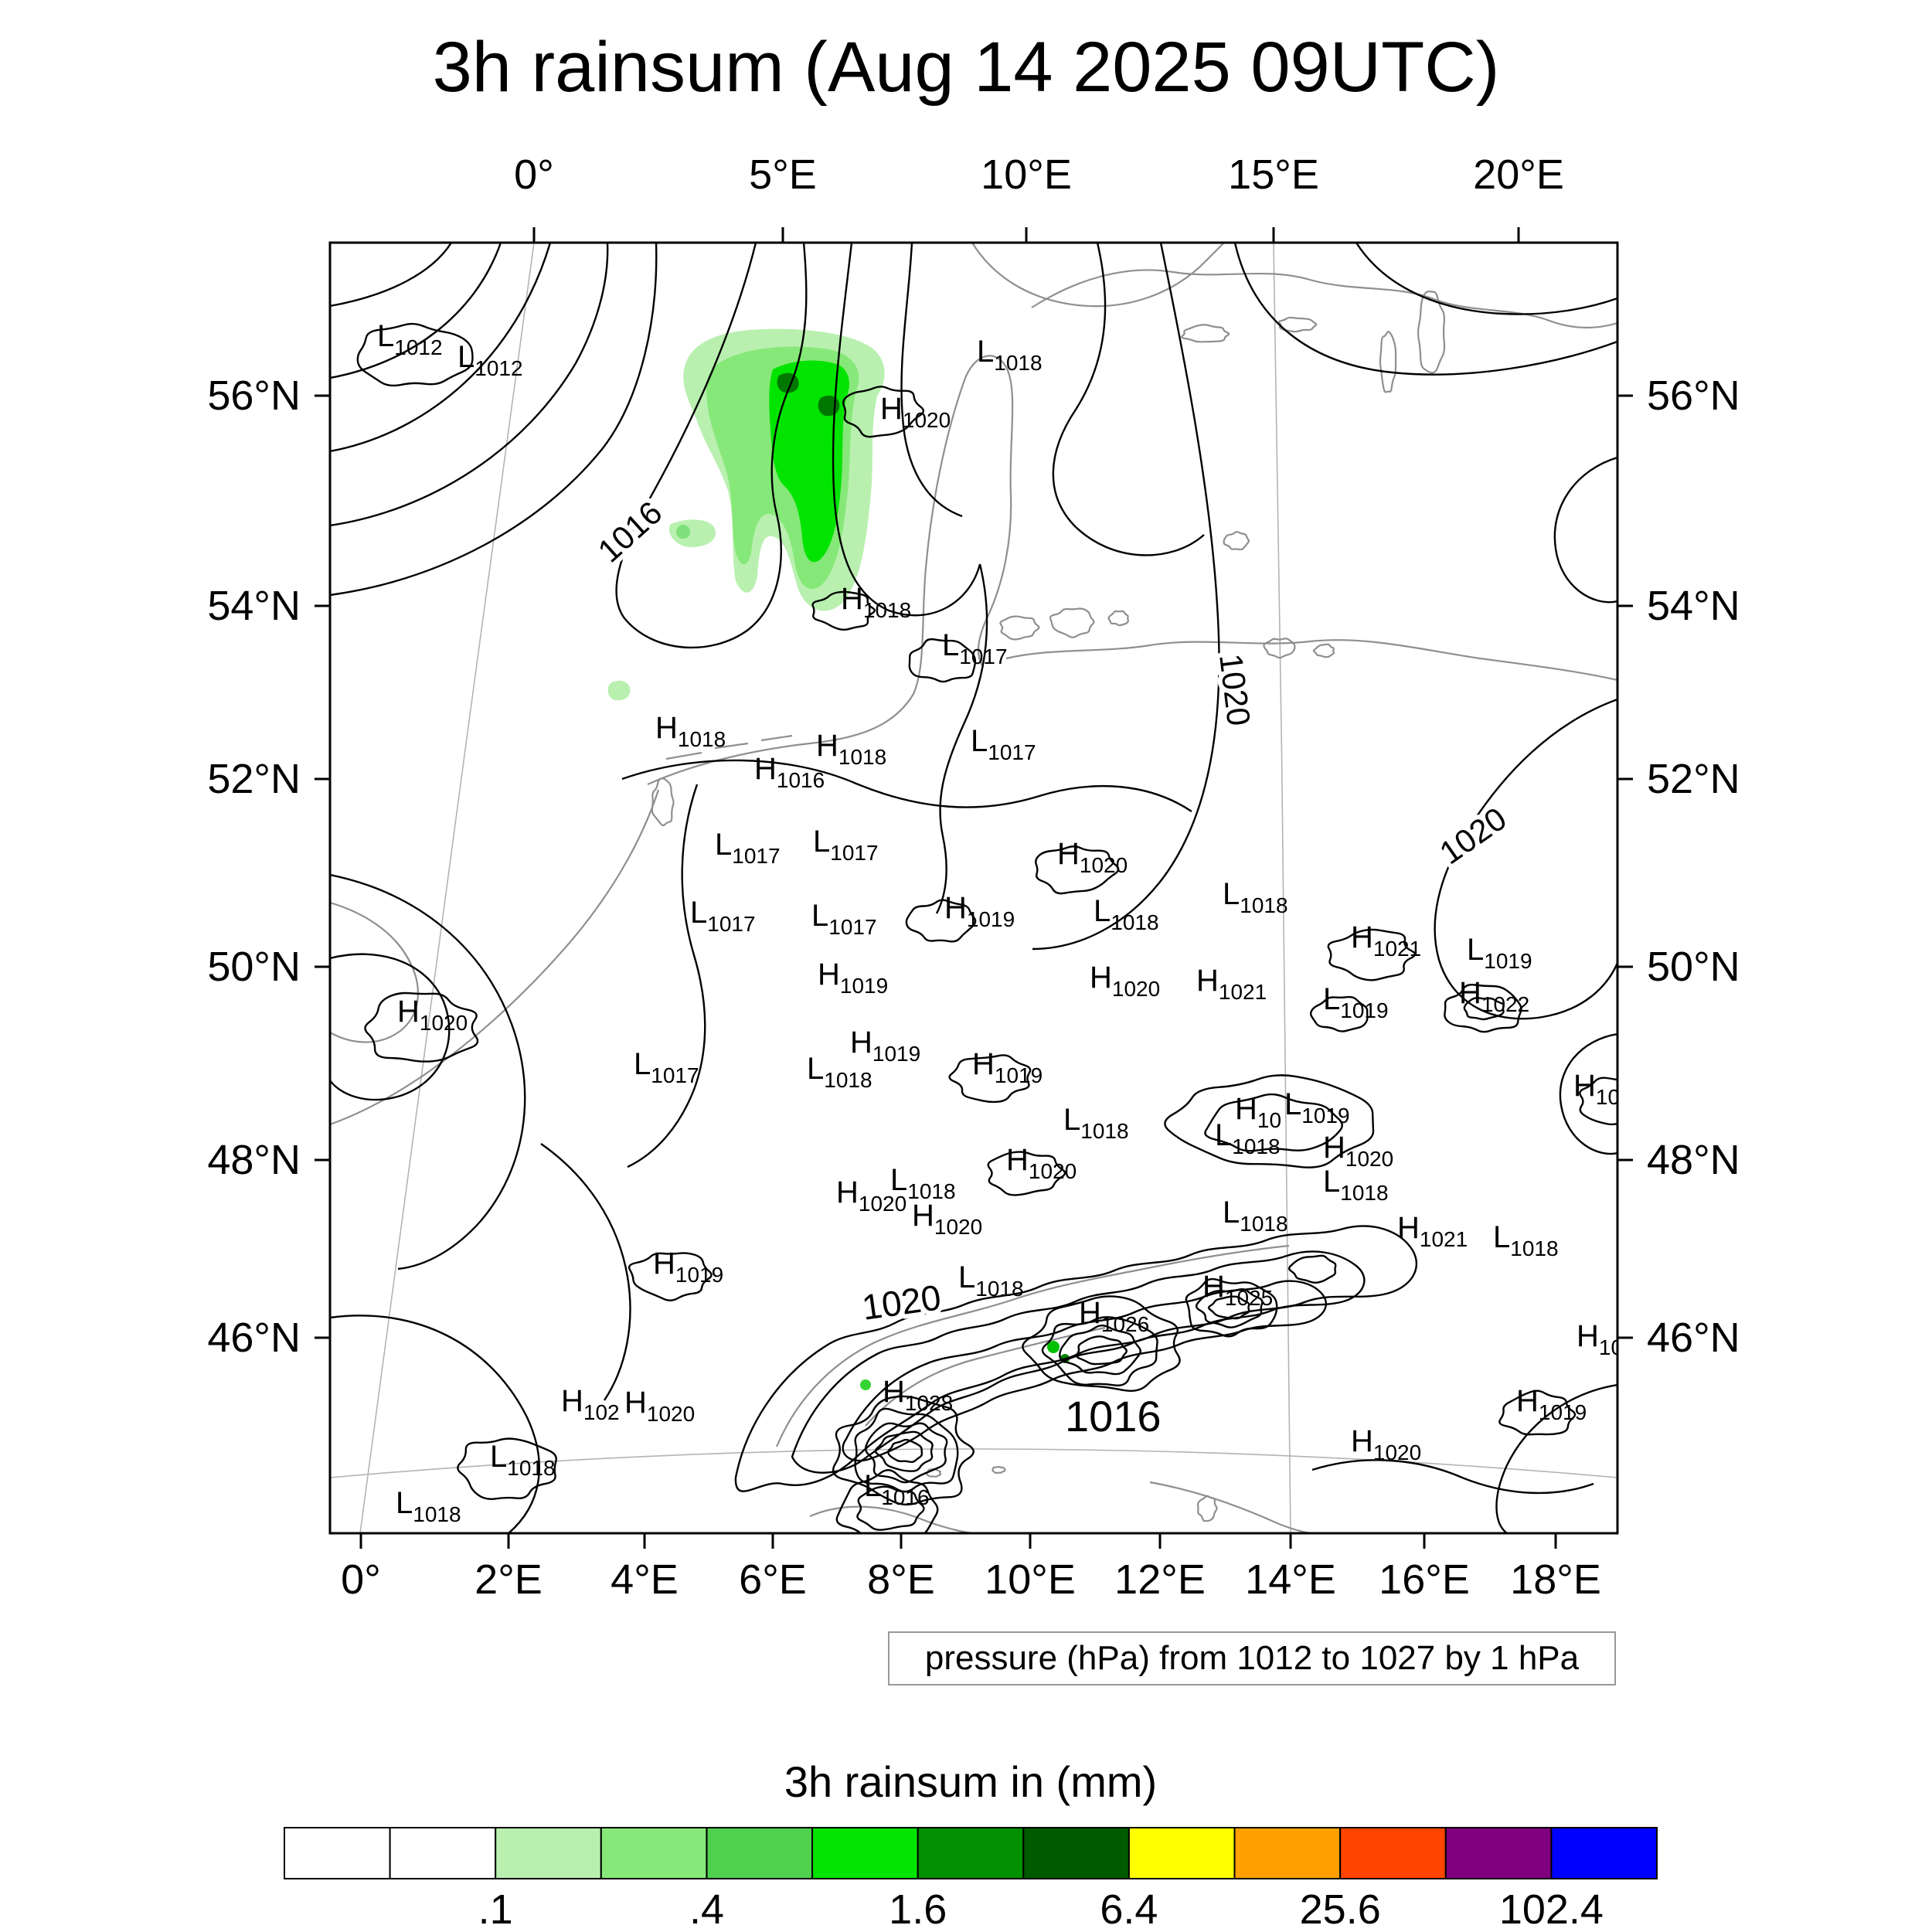  I want to click on colorbar-label: 25.6, so click(1340, 1909).